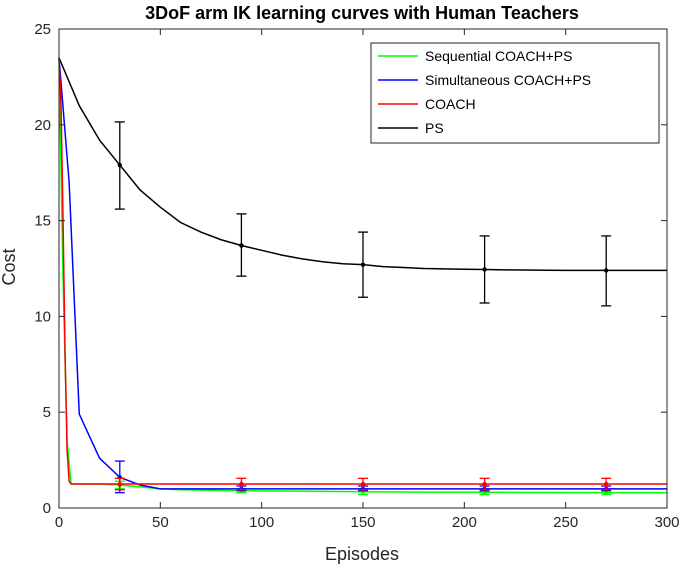  Describe the element at coordinates (42, 125) in the screenshot. I see `y-tick-label: 20` at that location.